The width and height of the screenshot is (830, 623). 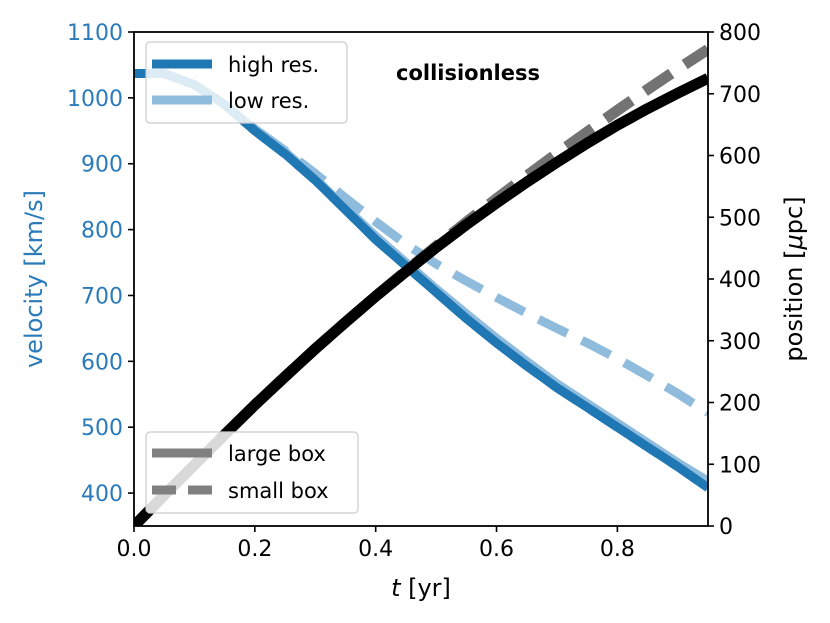 What do you see at coordinates (102, 428) in the screenshot?
I see `y-left-tick-label: 500` at bounding box center [102, 428].